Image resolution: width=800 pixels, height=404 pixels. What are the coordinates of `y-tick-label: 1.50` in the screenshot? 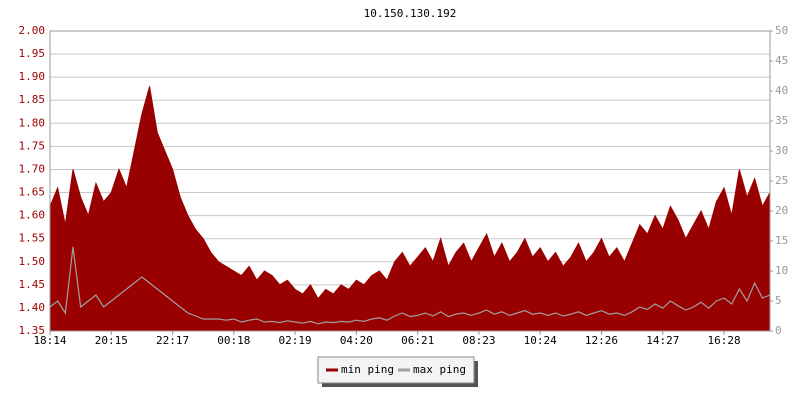 It's located at (32, 261).